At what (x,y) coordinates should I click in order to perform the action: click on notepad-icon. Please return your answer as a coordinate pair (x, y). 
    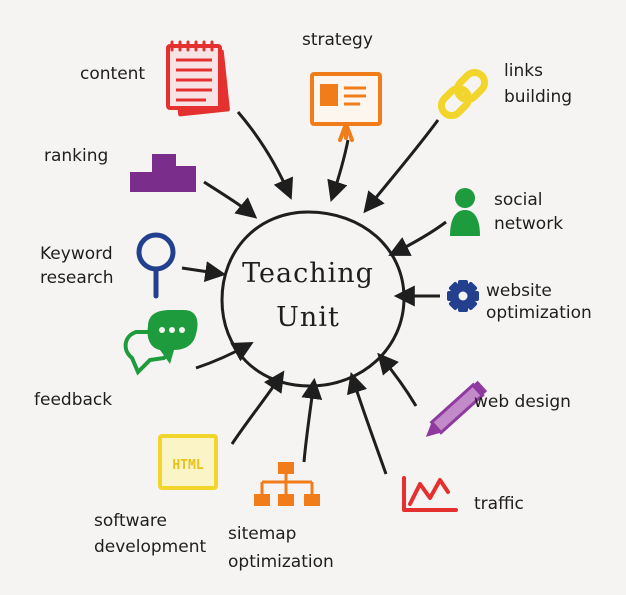
    Looking at the image, I should click on (198, 78).